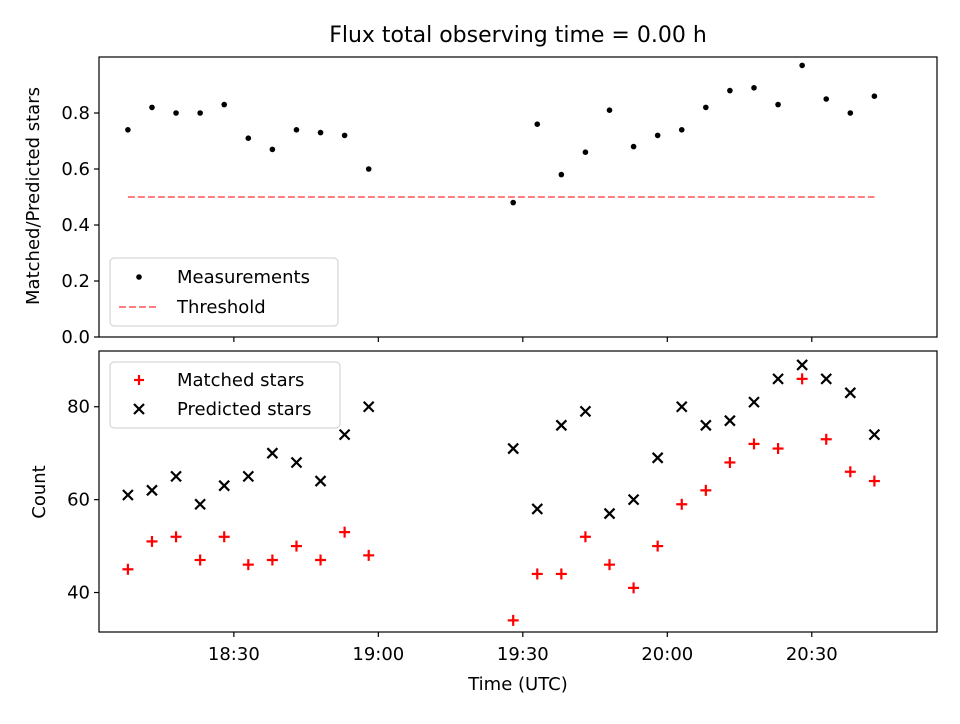  What do you see at coordinates (139, 409) in the screenshot?
I see `legend-marker-predicted` at bounding box center [139, 409].